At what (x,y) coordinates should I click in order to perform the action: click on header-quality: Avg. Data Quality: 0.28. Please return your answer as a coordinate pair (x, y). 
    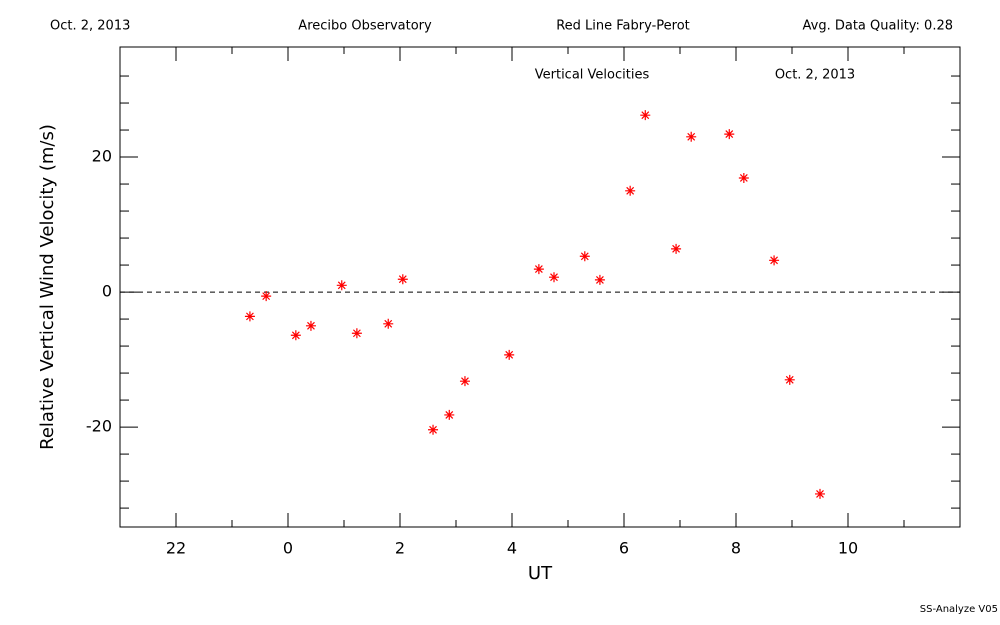
    Looking at the image, I should click on (878, 26).